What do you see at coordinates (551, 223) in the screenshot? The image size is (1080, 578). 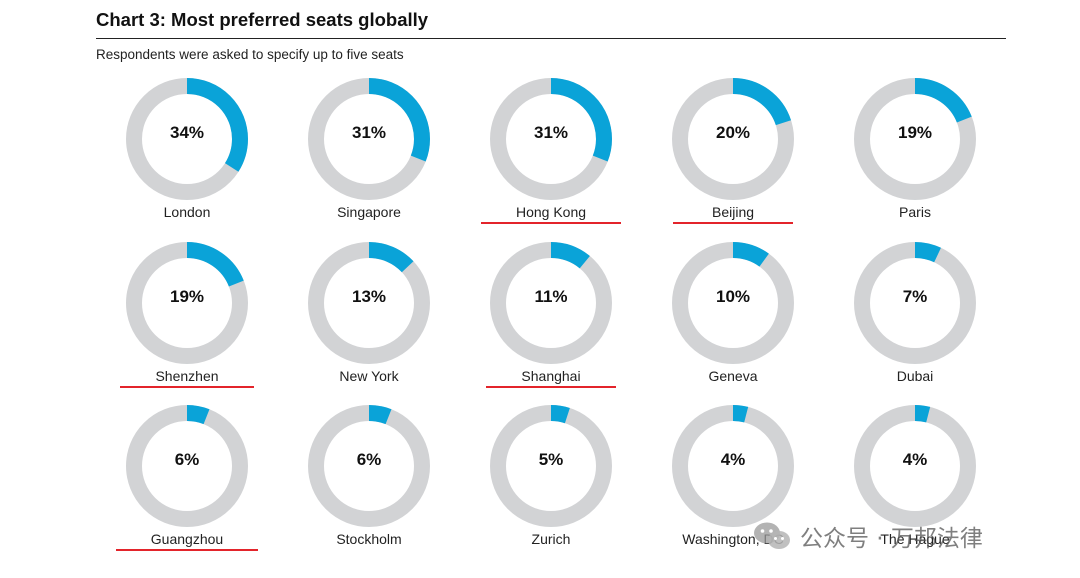 I see `red-underline-hong-kong` at bounding box center [551, 223].